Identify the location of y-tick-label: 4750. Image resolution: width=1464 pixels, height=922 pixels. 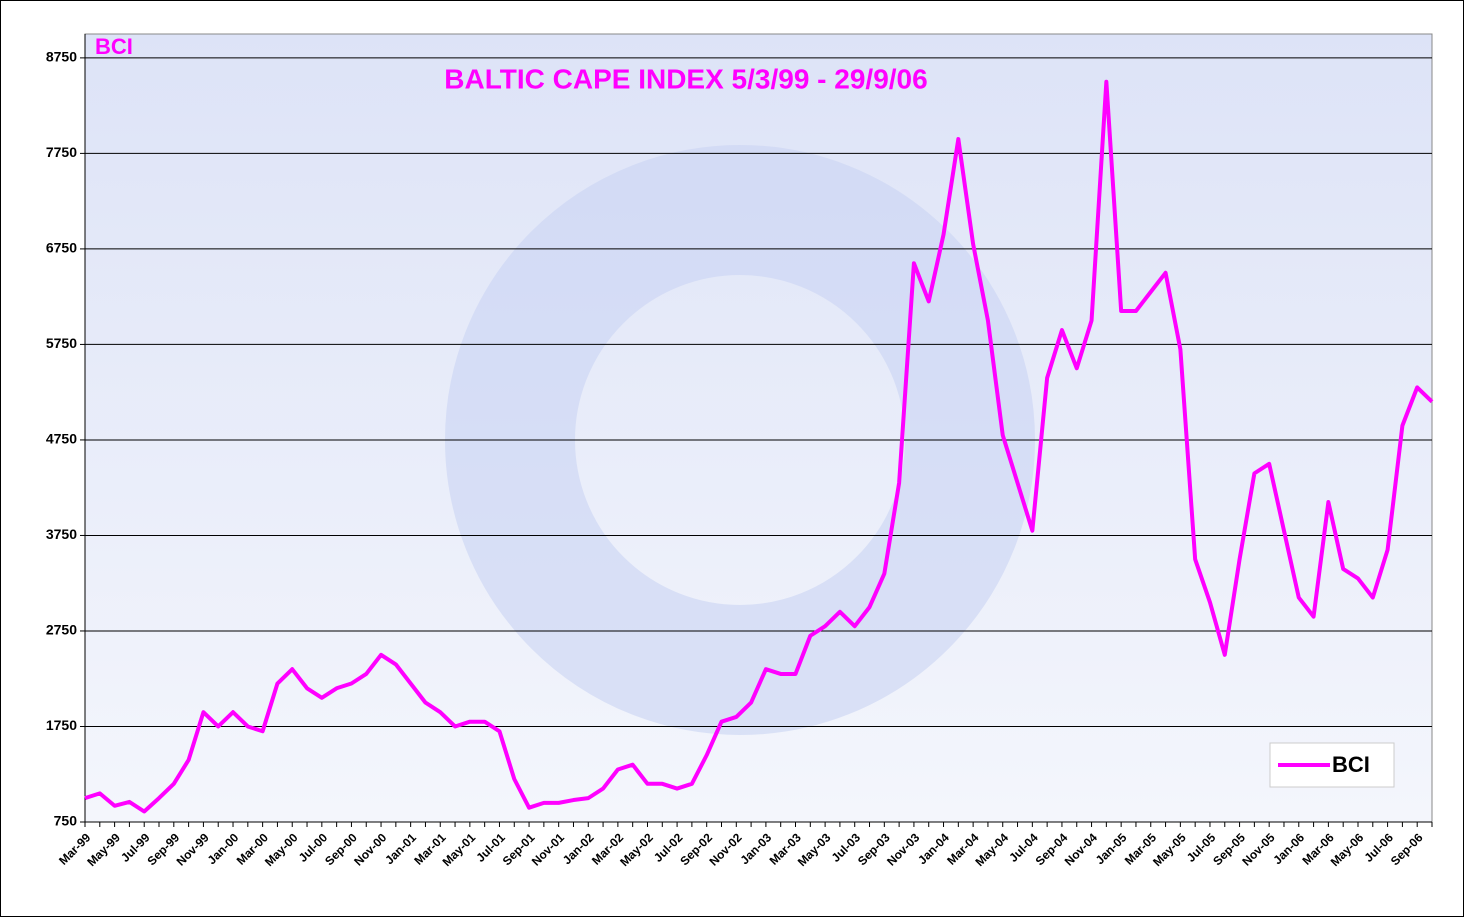
(61, 439).